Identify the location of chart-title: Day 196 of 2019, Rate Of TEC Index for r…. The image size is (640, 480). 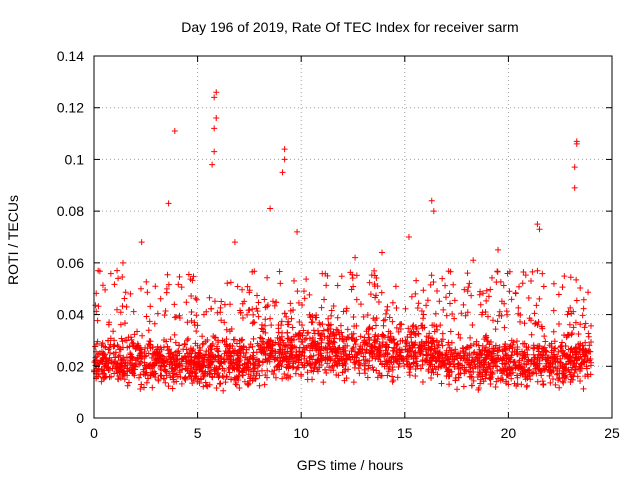
(349, 27).